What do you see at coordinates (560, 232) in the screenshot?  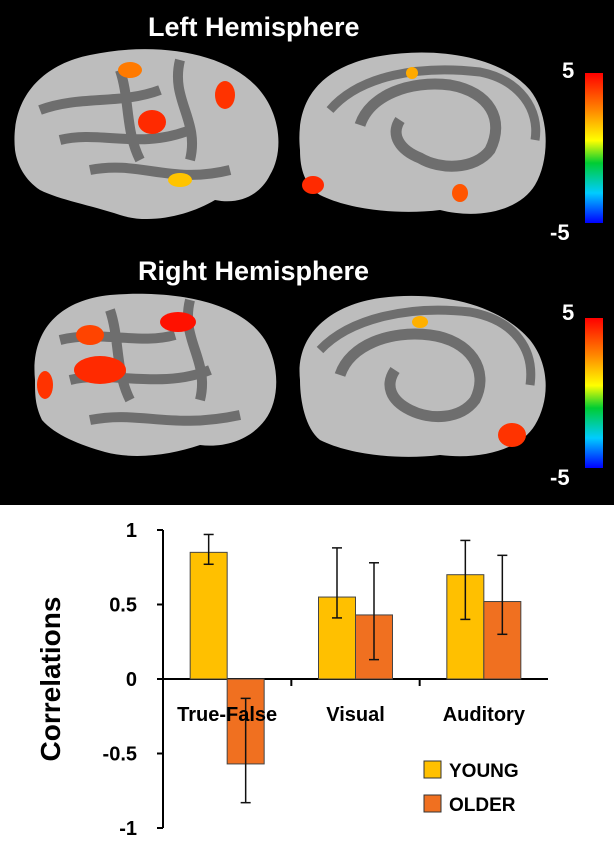 I see `colorbar-top-min: -5` at bounding box center [560, 232].